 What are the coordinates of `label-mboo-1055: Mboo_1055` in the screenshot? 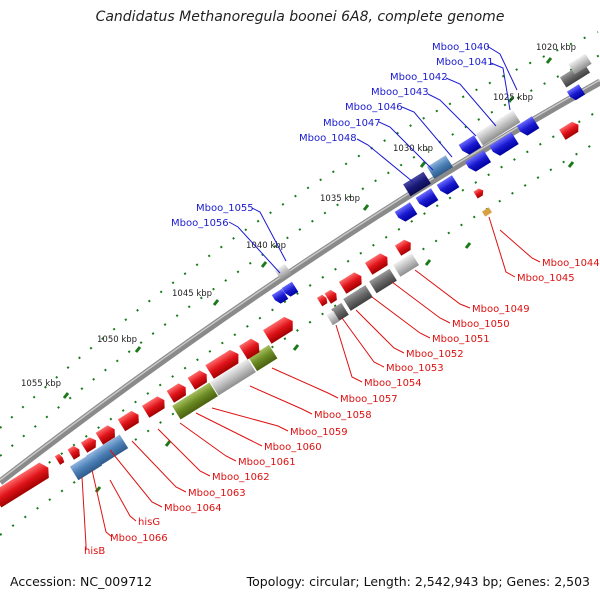 It's located at (225, 208).